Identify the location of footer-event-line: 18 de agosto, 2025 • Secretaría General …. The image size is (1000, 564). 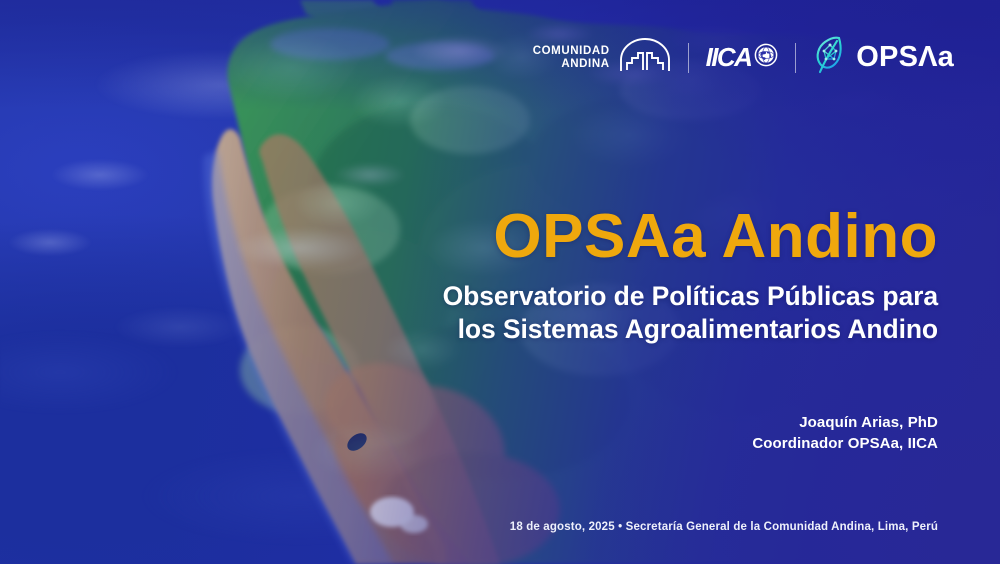
(723, 527).